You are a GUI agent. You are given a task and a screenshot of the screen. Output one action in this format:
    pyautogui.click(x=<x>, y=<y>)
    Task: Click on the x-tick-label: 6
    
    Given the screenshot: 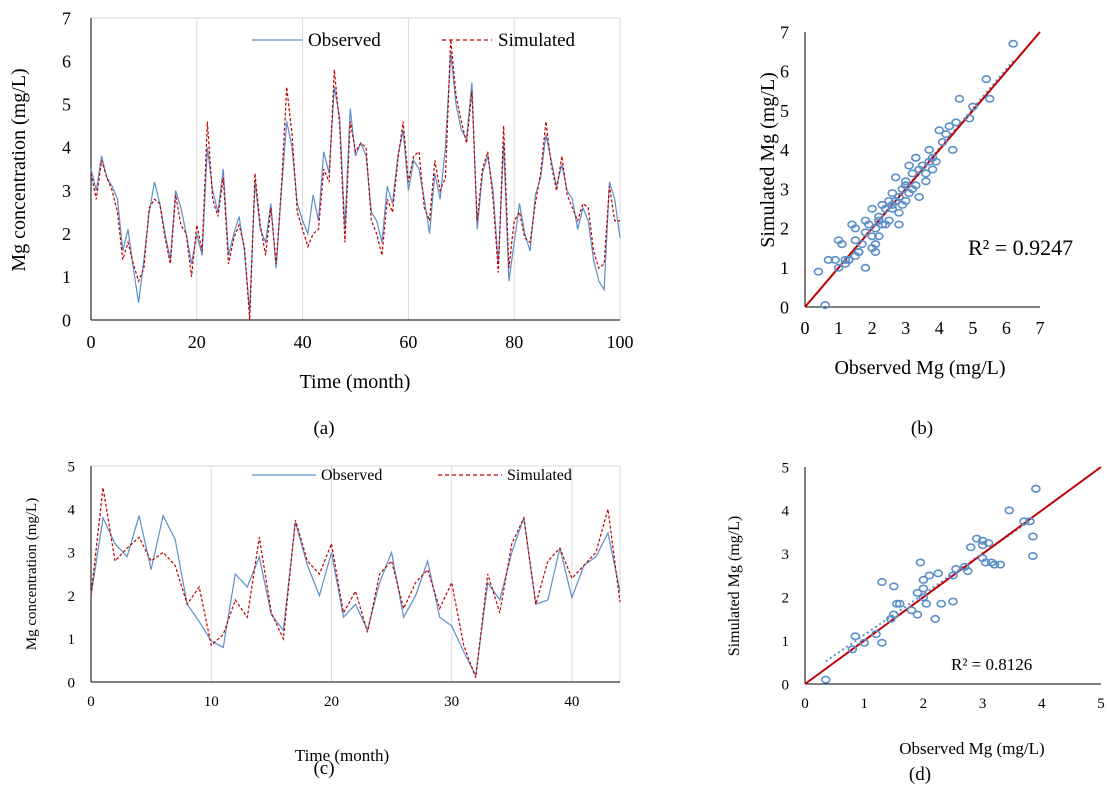 What is the action you would take?
    pyautogui.click(x=1006, y=328)
    